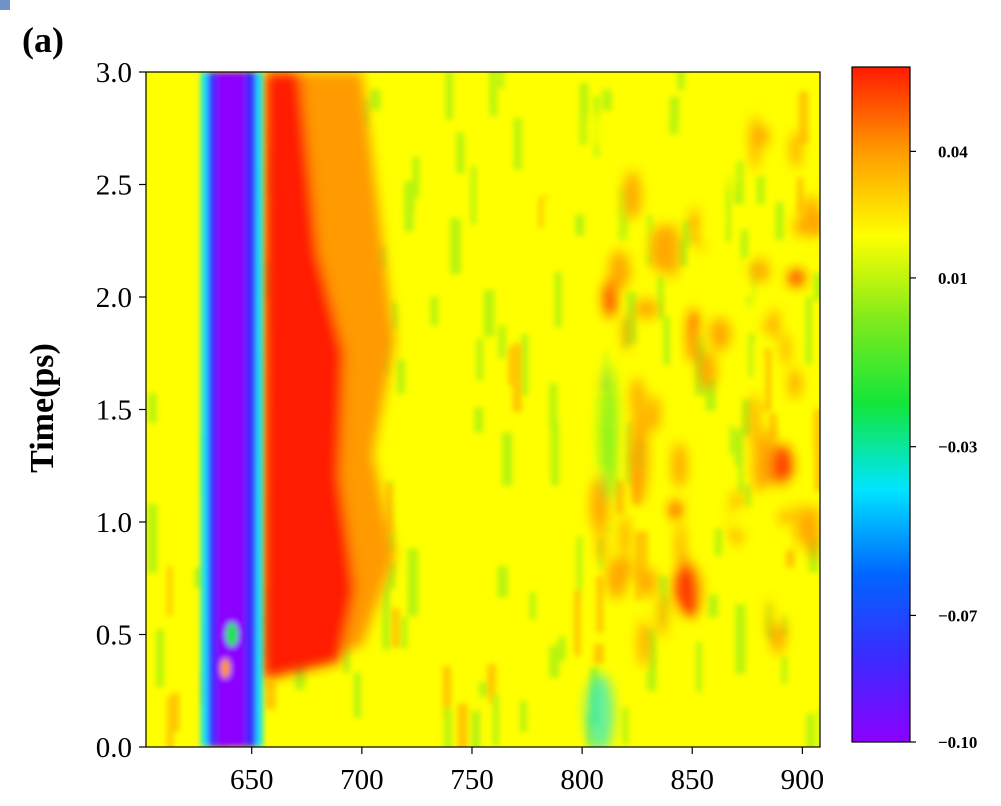 The width and height of the screenshot is (1001, 806). Describe the element at coordinates (231, 634) in the screenshot. I see `bleach-spot` at that location.